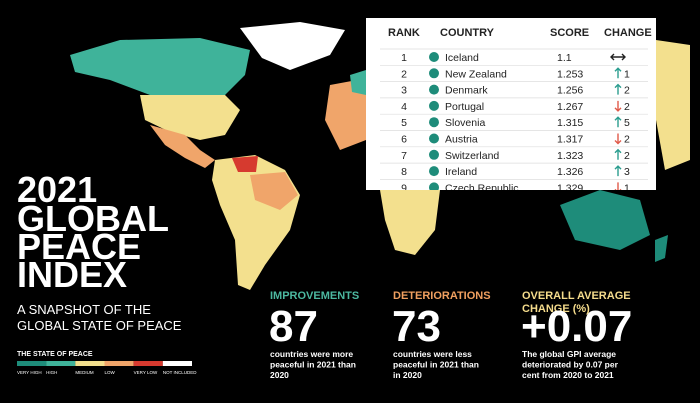 The height and width of the screenshot is (403, 700). I want to click on rank: 7, so click(404, 156).